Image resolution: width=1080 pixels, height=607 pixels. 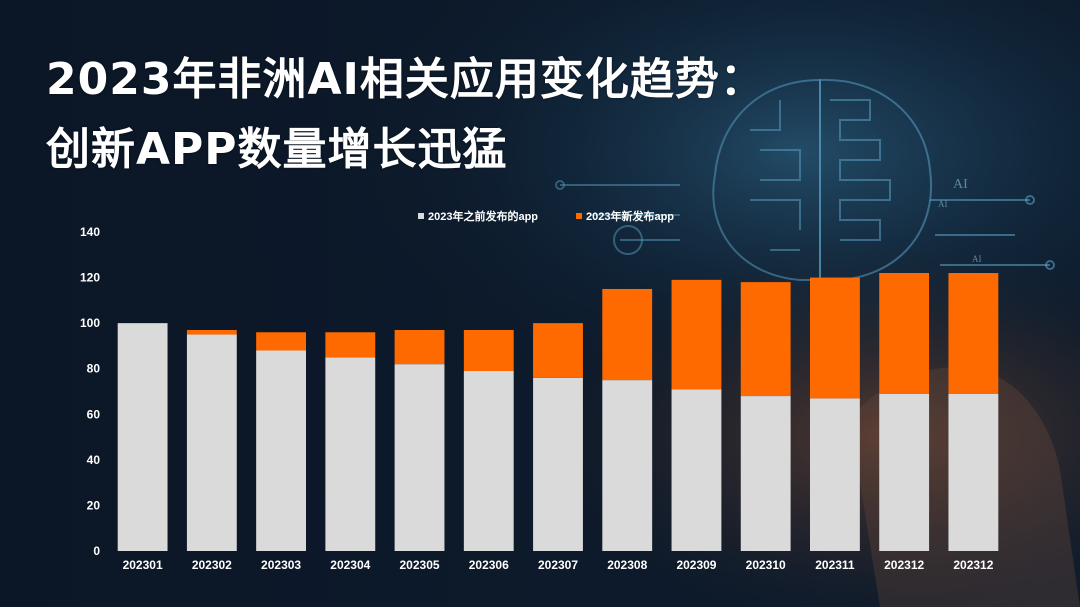 I want to click on y-tick-label: 120, so click(x=90, y=278).